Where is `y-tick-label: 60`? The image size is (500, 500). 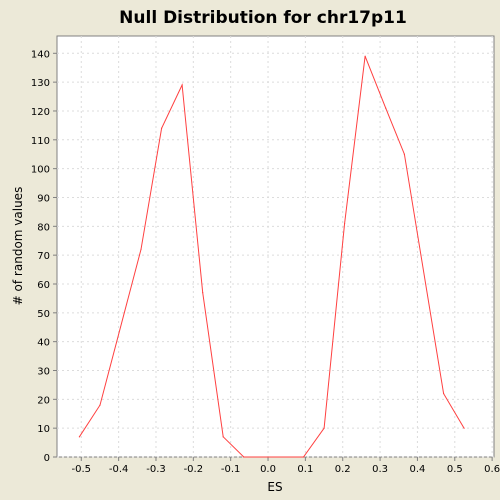
y-tick-label: 60 is located at coordinates (43, 285).